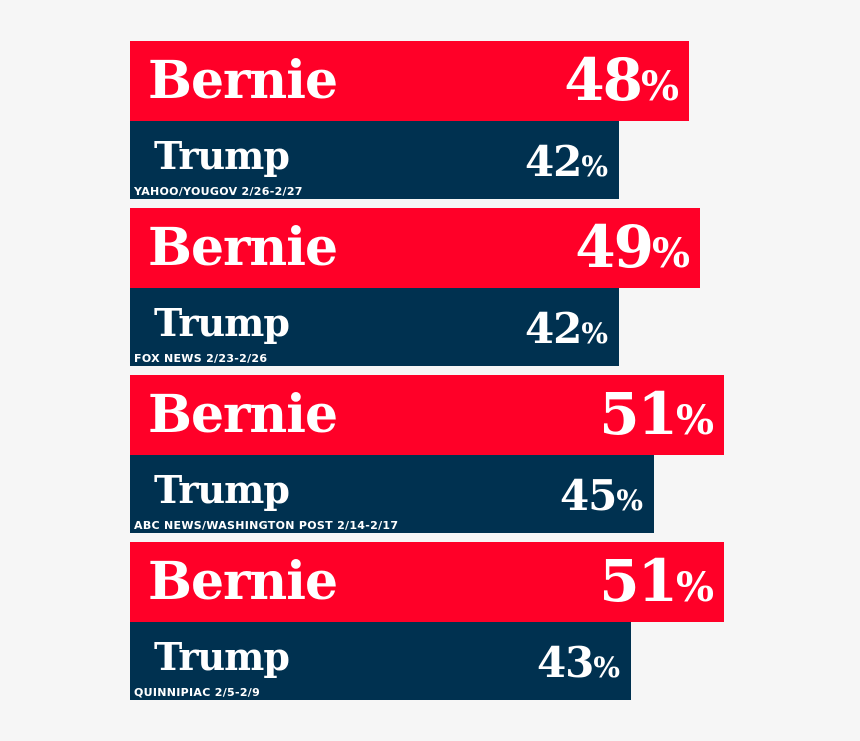  I want to click on poll-source-label: YAHOO/YOUGOV 2/26-2/27, so click(218, 191).